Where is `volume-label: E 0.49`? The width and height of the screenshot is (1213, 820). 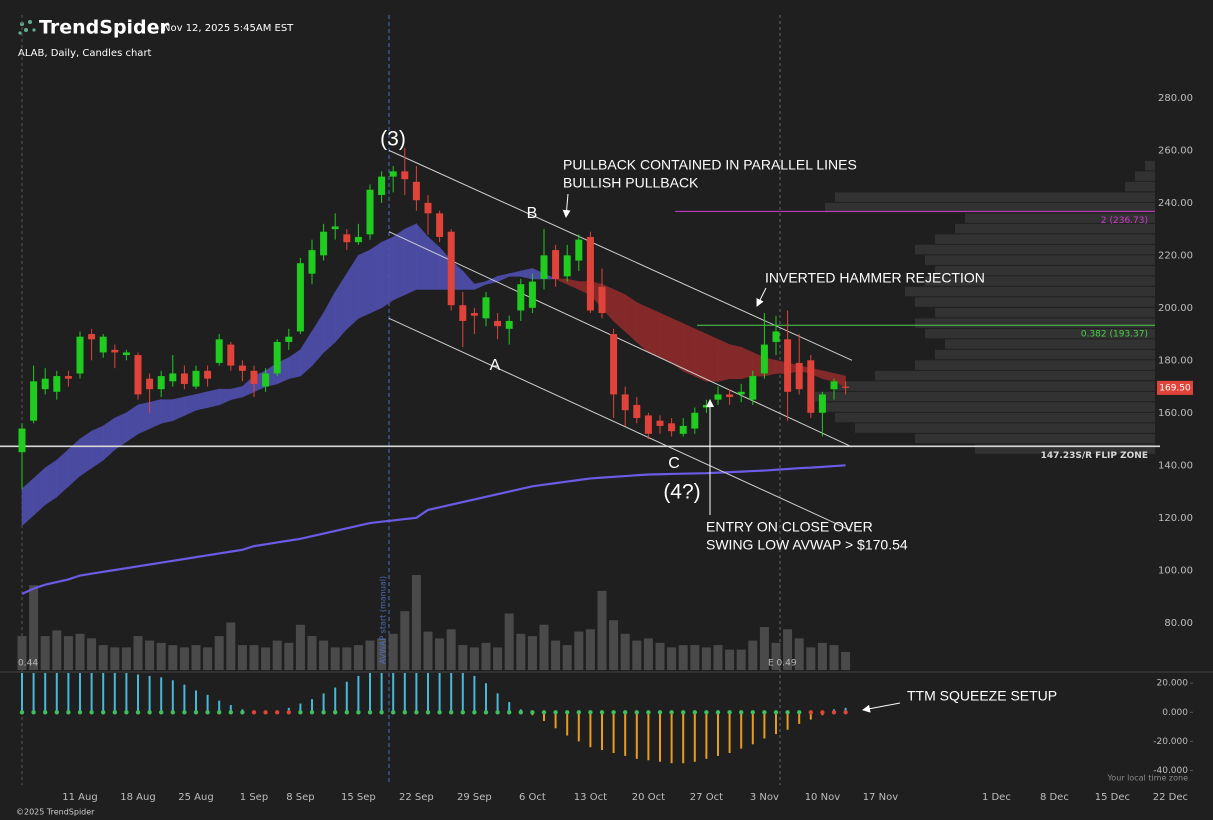 volume-label: E 0.49 is located at coordinates (782, 664).